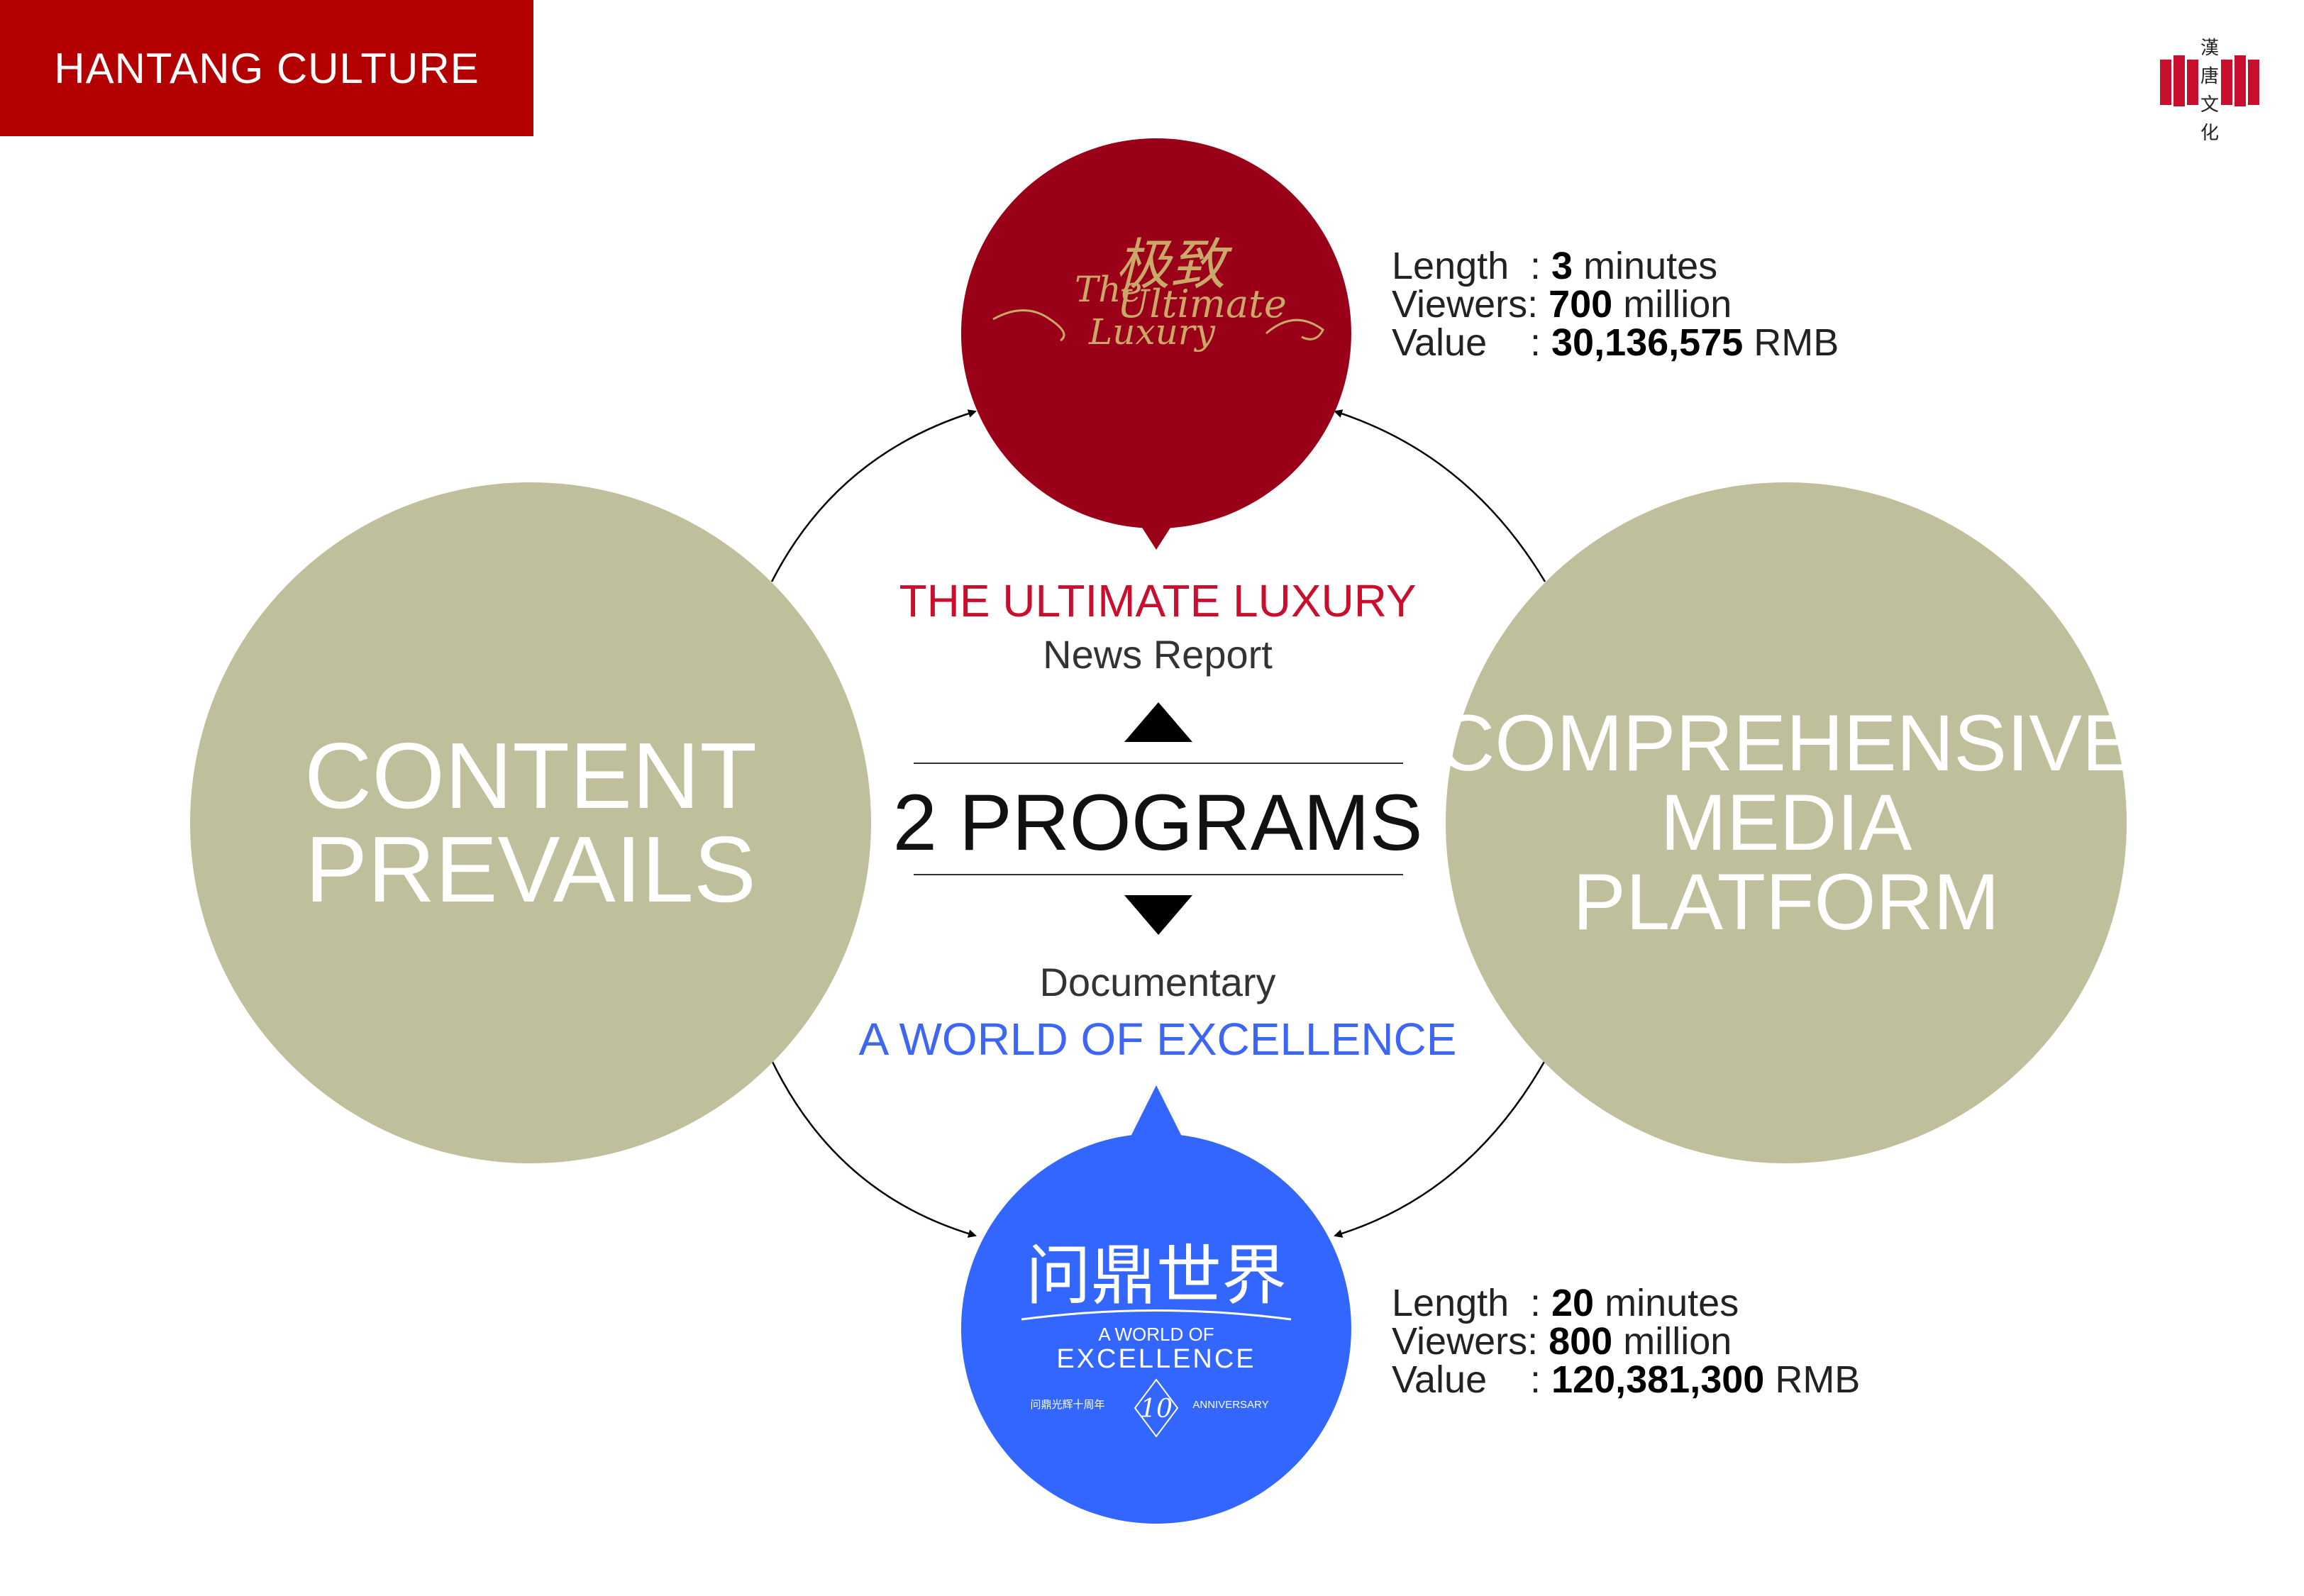 The height and width of the screenshot is (1596, 2304). What do you see at coordinates (1158, 982) in the screenshot?
I see `documentary-label: Documentary` at bounding box center [1158, 982].